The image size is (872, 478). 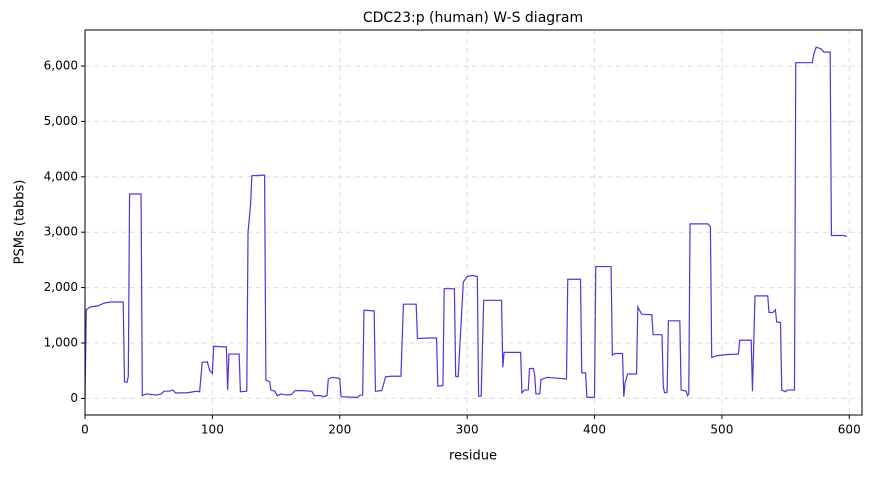 What do you see at coordinates (61, 232) in the screenshot?
I see `y-tick-label: 3,000` at bounding box center [61, 232].